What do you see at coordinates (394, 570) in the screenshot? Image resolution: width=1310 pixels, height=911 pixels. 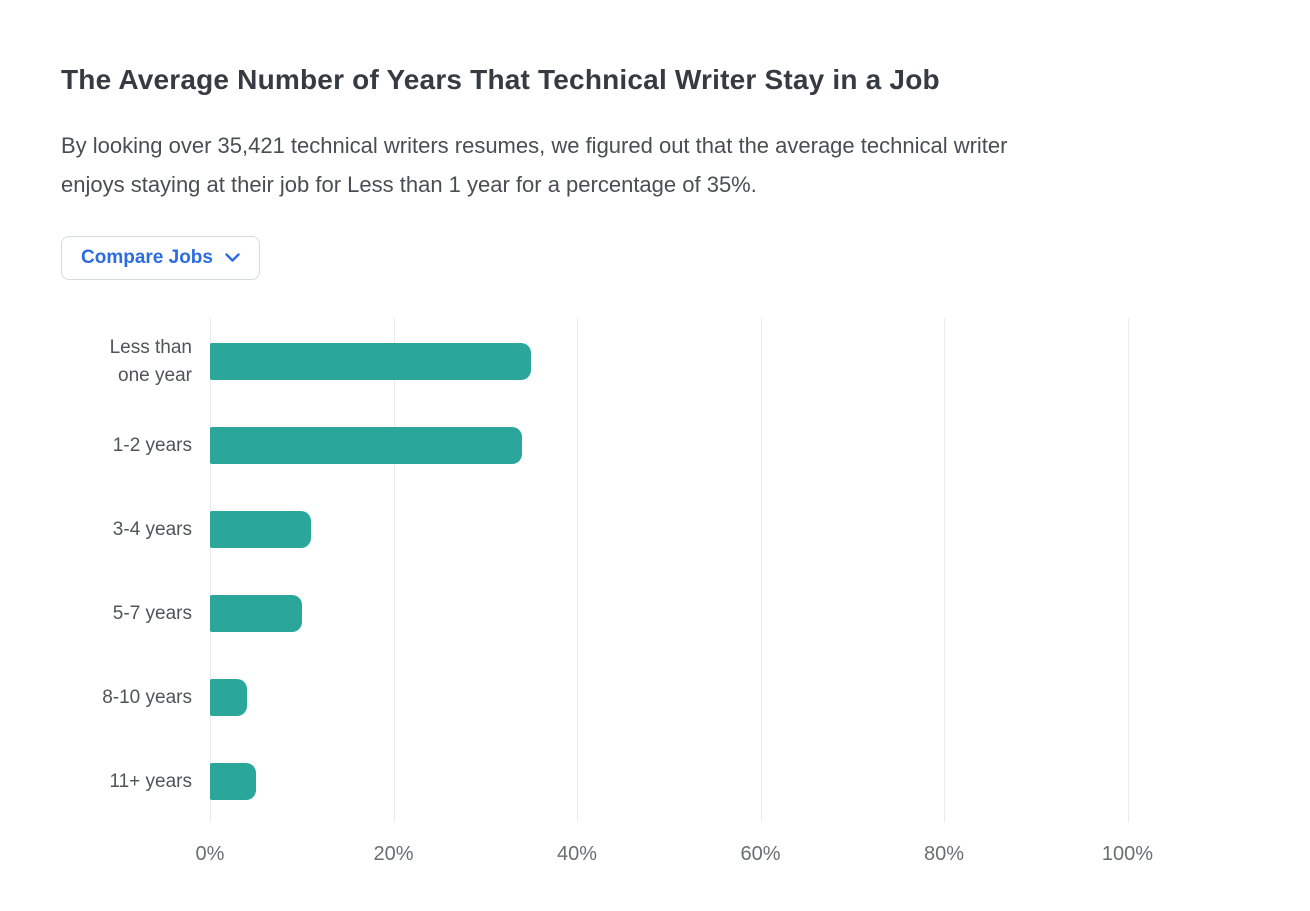 I see `gridline-20pct` at bounding box center [394, 570].